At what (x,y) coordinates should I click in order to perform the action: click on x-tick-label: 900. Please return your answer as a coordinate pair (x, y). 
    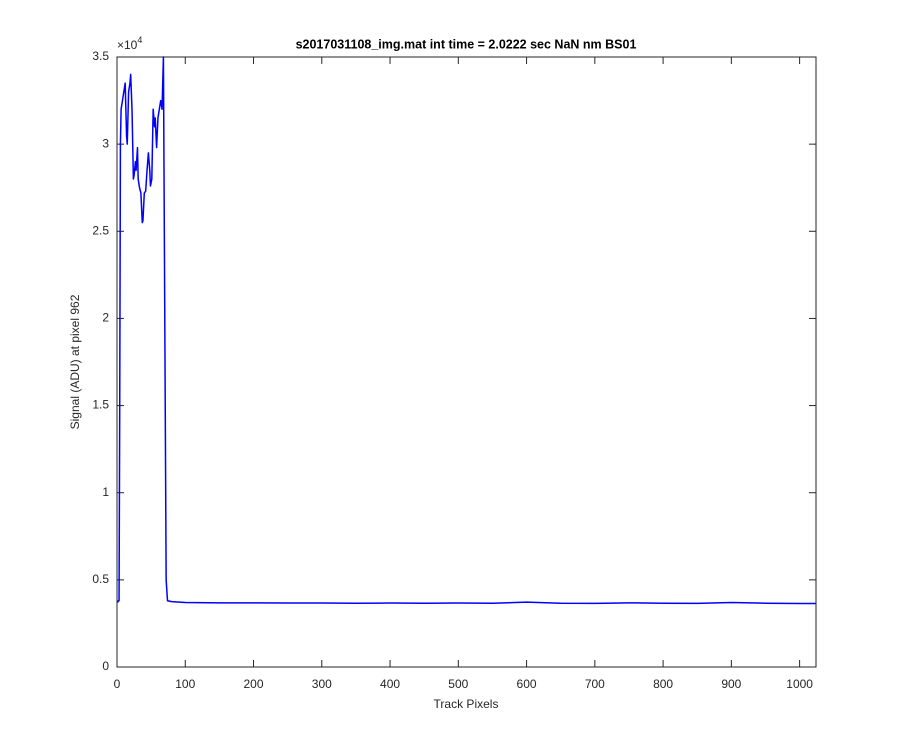
    Looking at the image, I should click on (731, 684).